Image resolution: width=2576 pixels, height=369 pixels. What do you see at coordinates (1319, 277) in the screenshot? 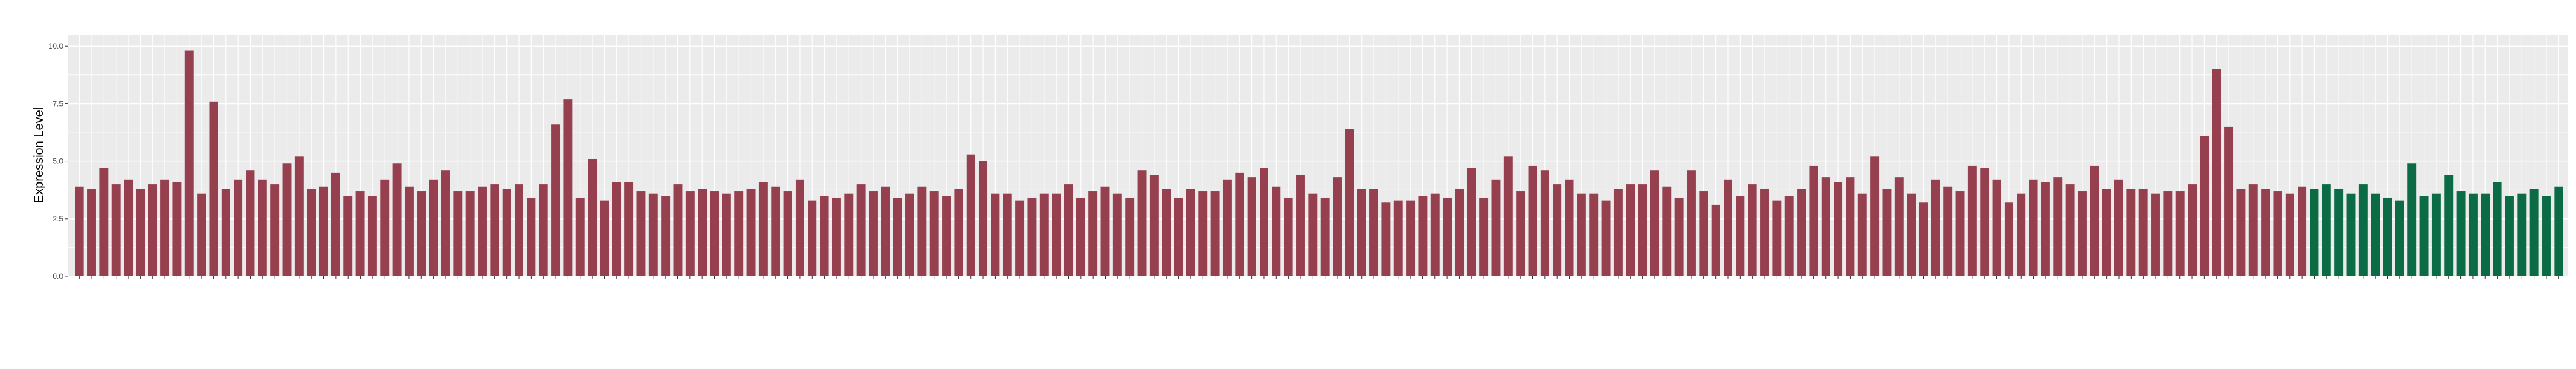
I see `x-axis` at bounding box center [1319, 277].